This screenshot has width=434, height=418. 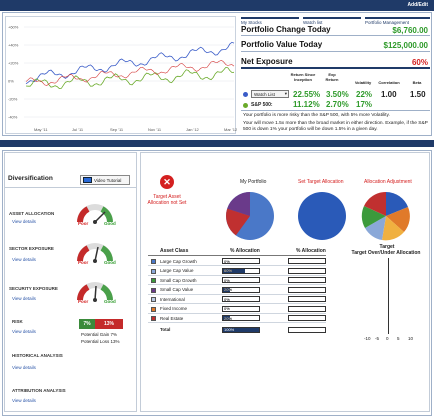 What do you see at coordinates (13, 45) in the screenshot?
I see `y-tick-label: +40%` at bounding box center [13, 45].